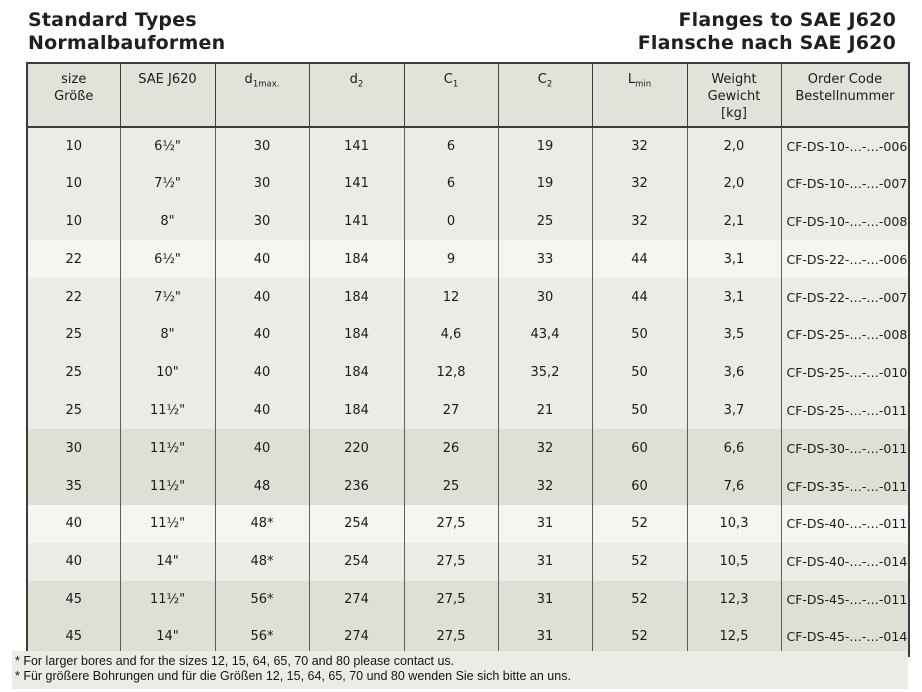 This screenshot has height=692, width=922. I want to click on table-row: 25 10" 40 184 12,8 35,2 50 3,6 CF-DS-25-…-…-010, so click(468, 372).